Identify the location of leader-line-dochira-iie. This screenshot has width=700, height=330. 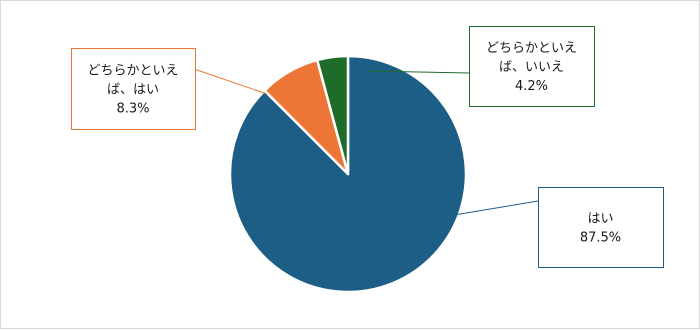
(418, 72).